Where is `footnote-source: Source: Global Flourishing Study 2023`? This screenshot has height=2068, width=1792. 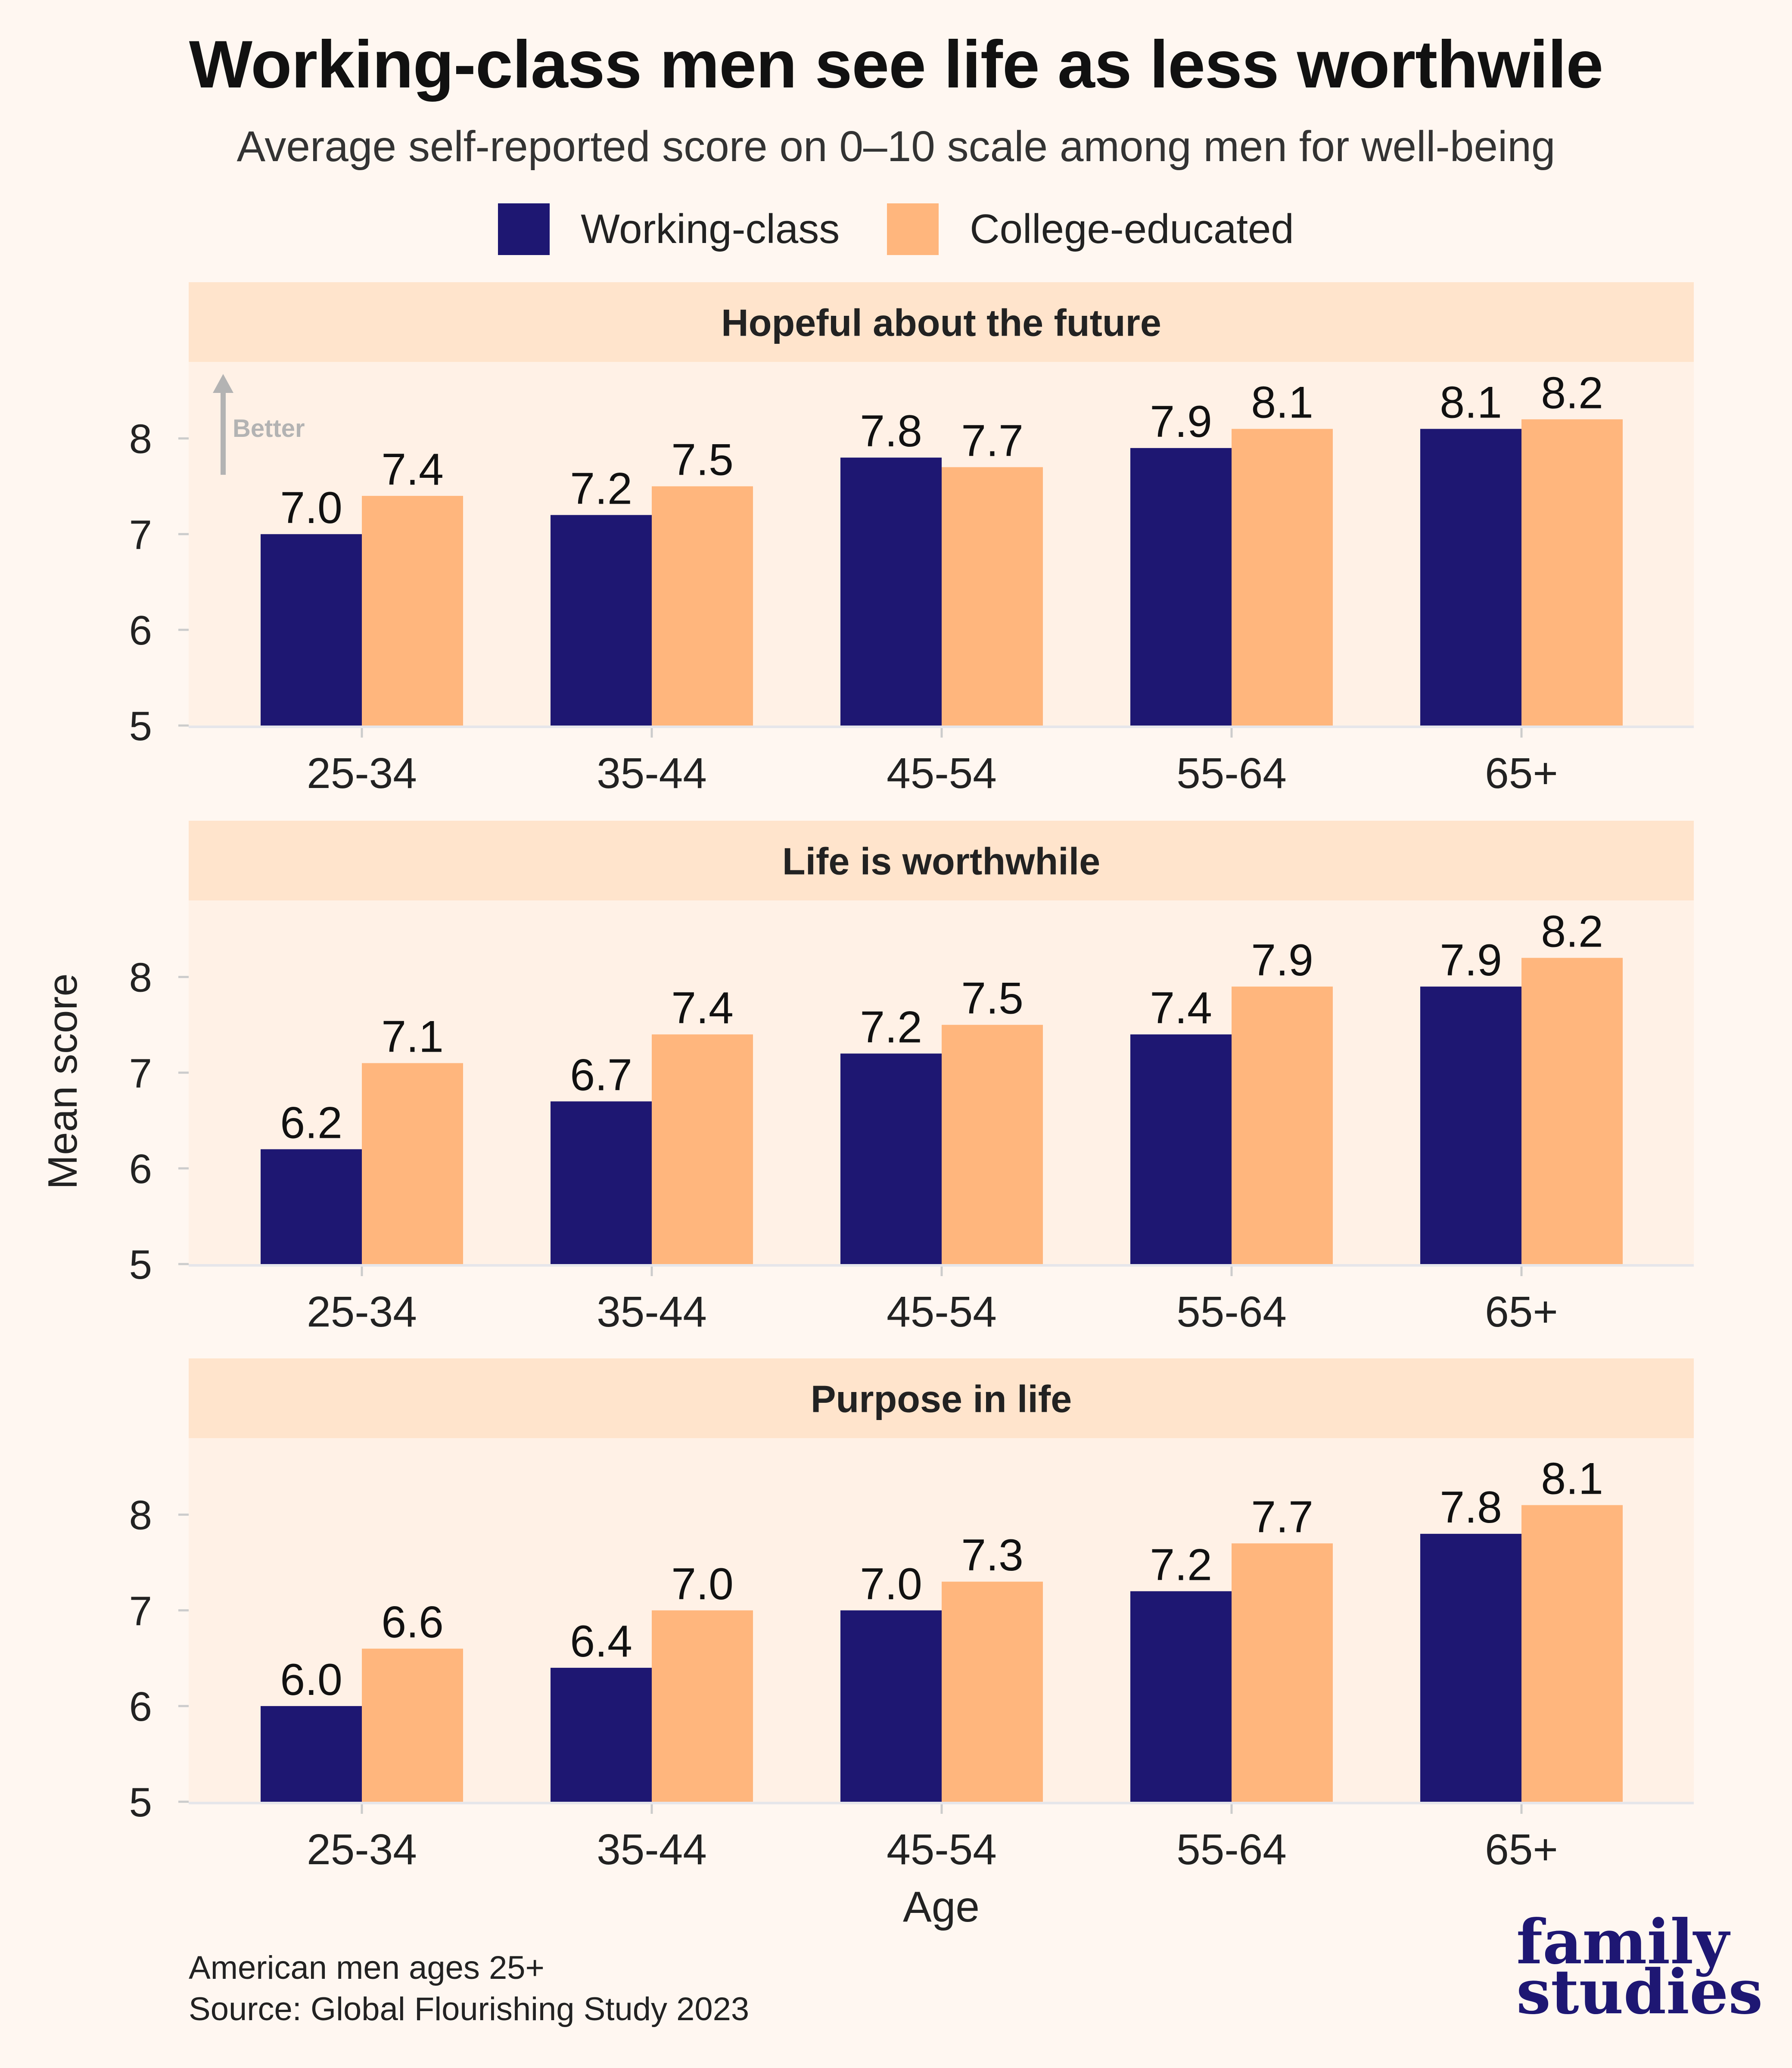
footnote-source: Source: Global Flourishing Study 2023 is located at coordinates (470, 2009).